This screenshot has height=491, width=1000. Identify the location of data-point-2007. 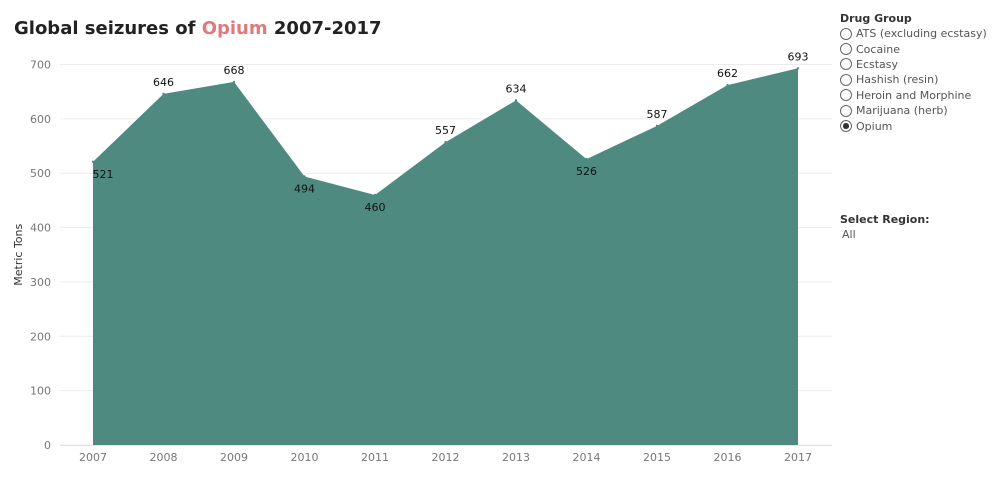
(93, 161).